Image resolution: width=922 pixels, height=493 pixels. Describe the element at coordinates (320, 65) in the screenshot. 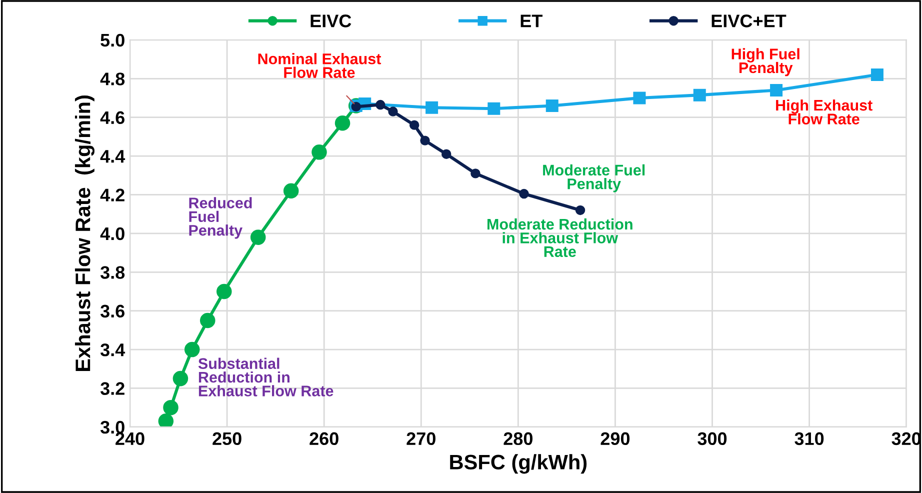

I see `annotation: Nominal Exhaust Flow Rate` at that location.